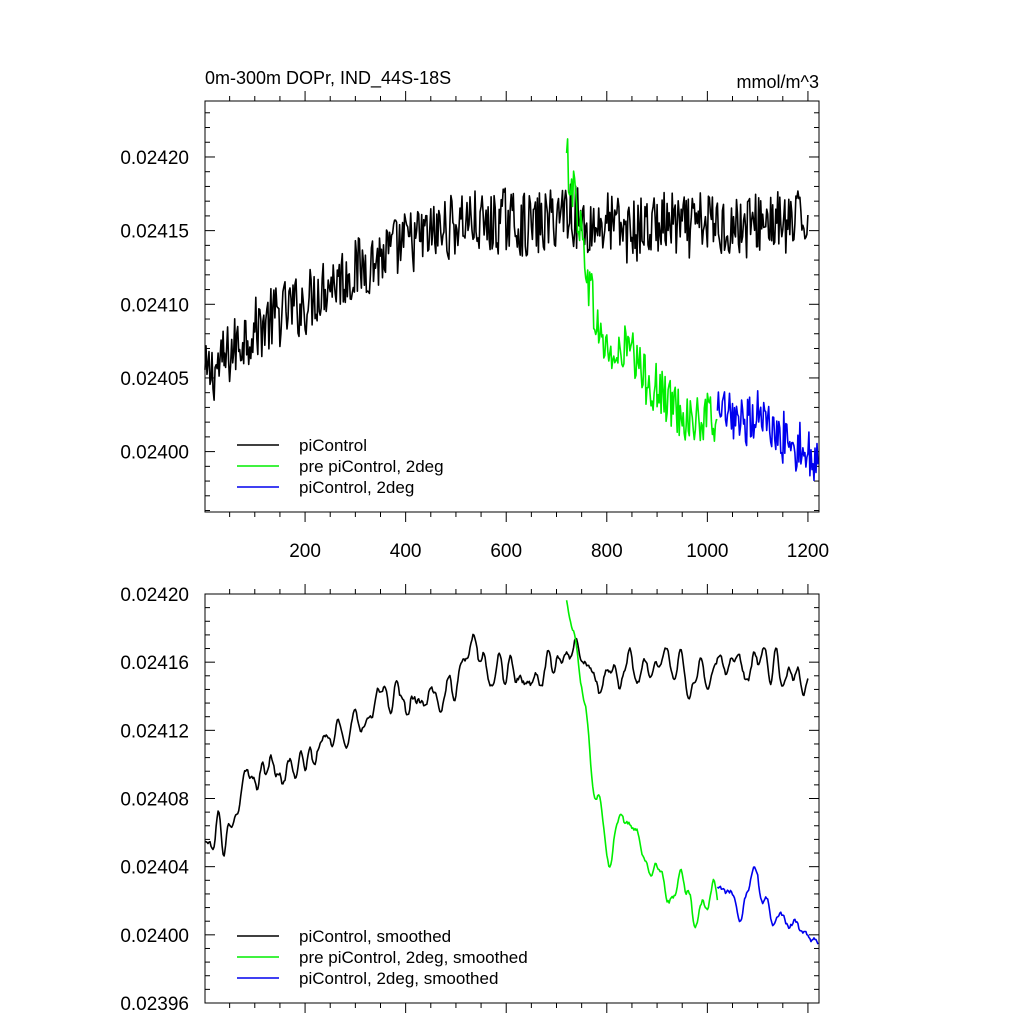 This screenshot has height=1029, width=1024. What do you see at coordinates (154, 868) in the screenshot?
I see `y-tick-label: 0.02404` at bounding box center [154, 868].